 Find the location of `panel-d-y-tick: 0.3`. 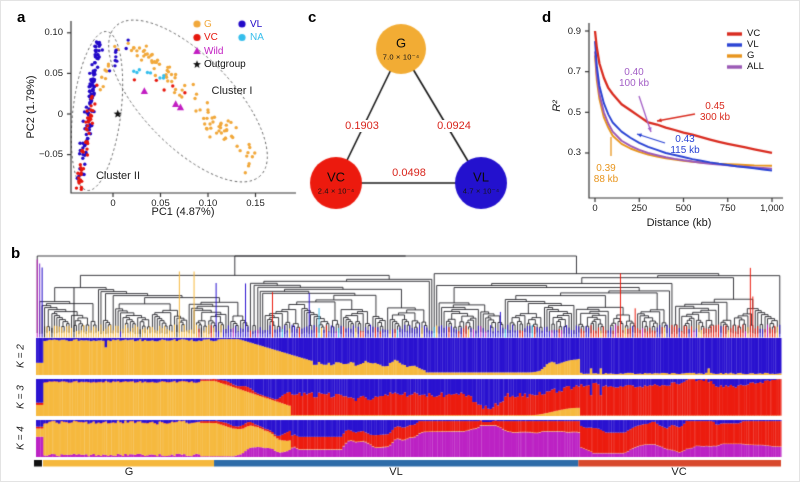

panel-d-y-tick: 0.3 is located at coordinates (574, 153).